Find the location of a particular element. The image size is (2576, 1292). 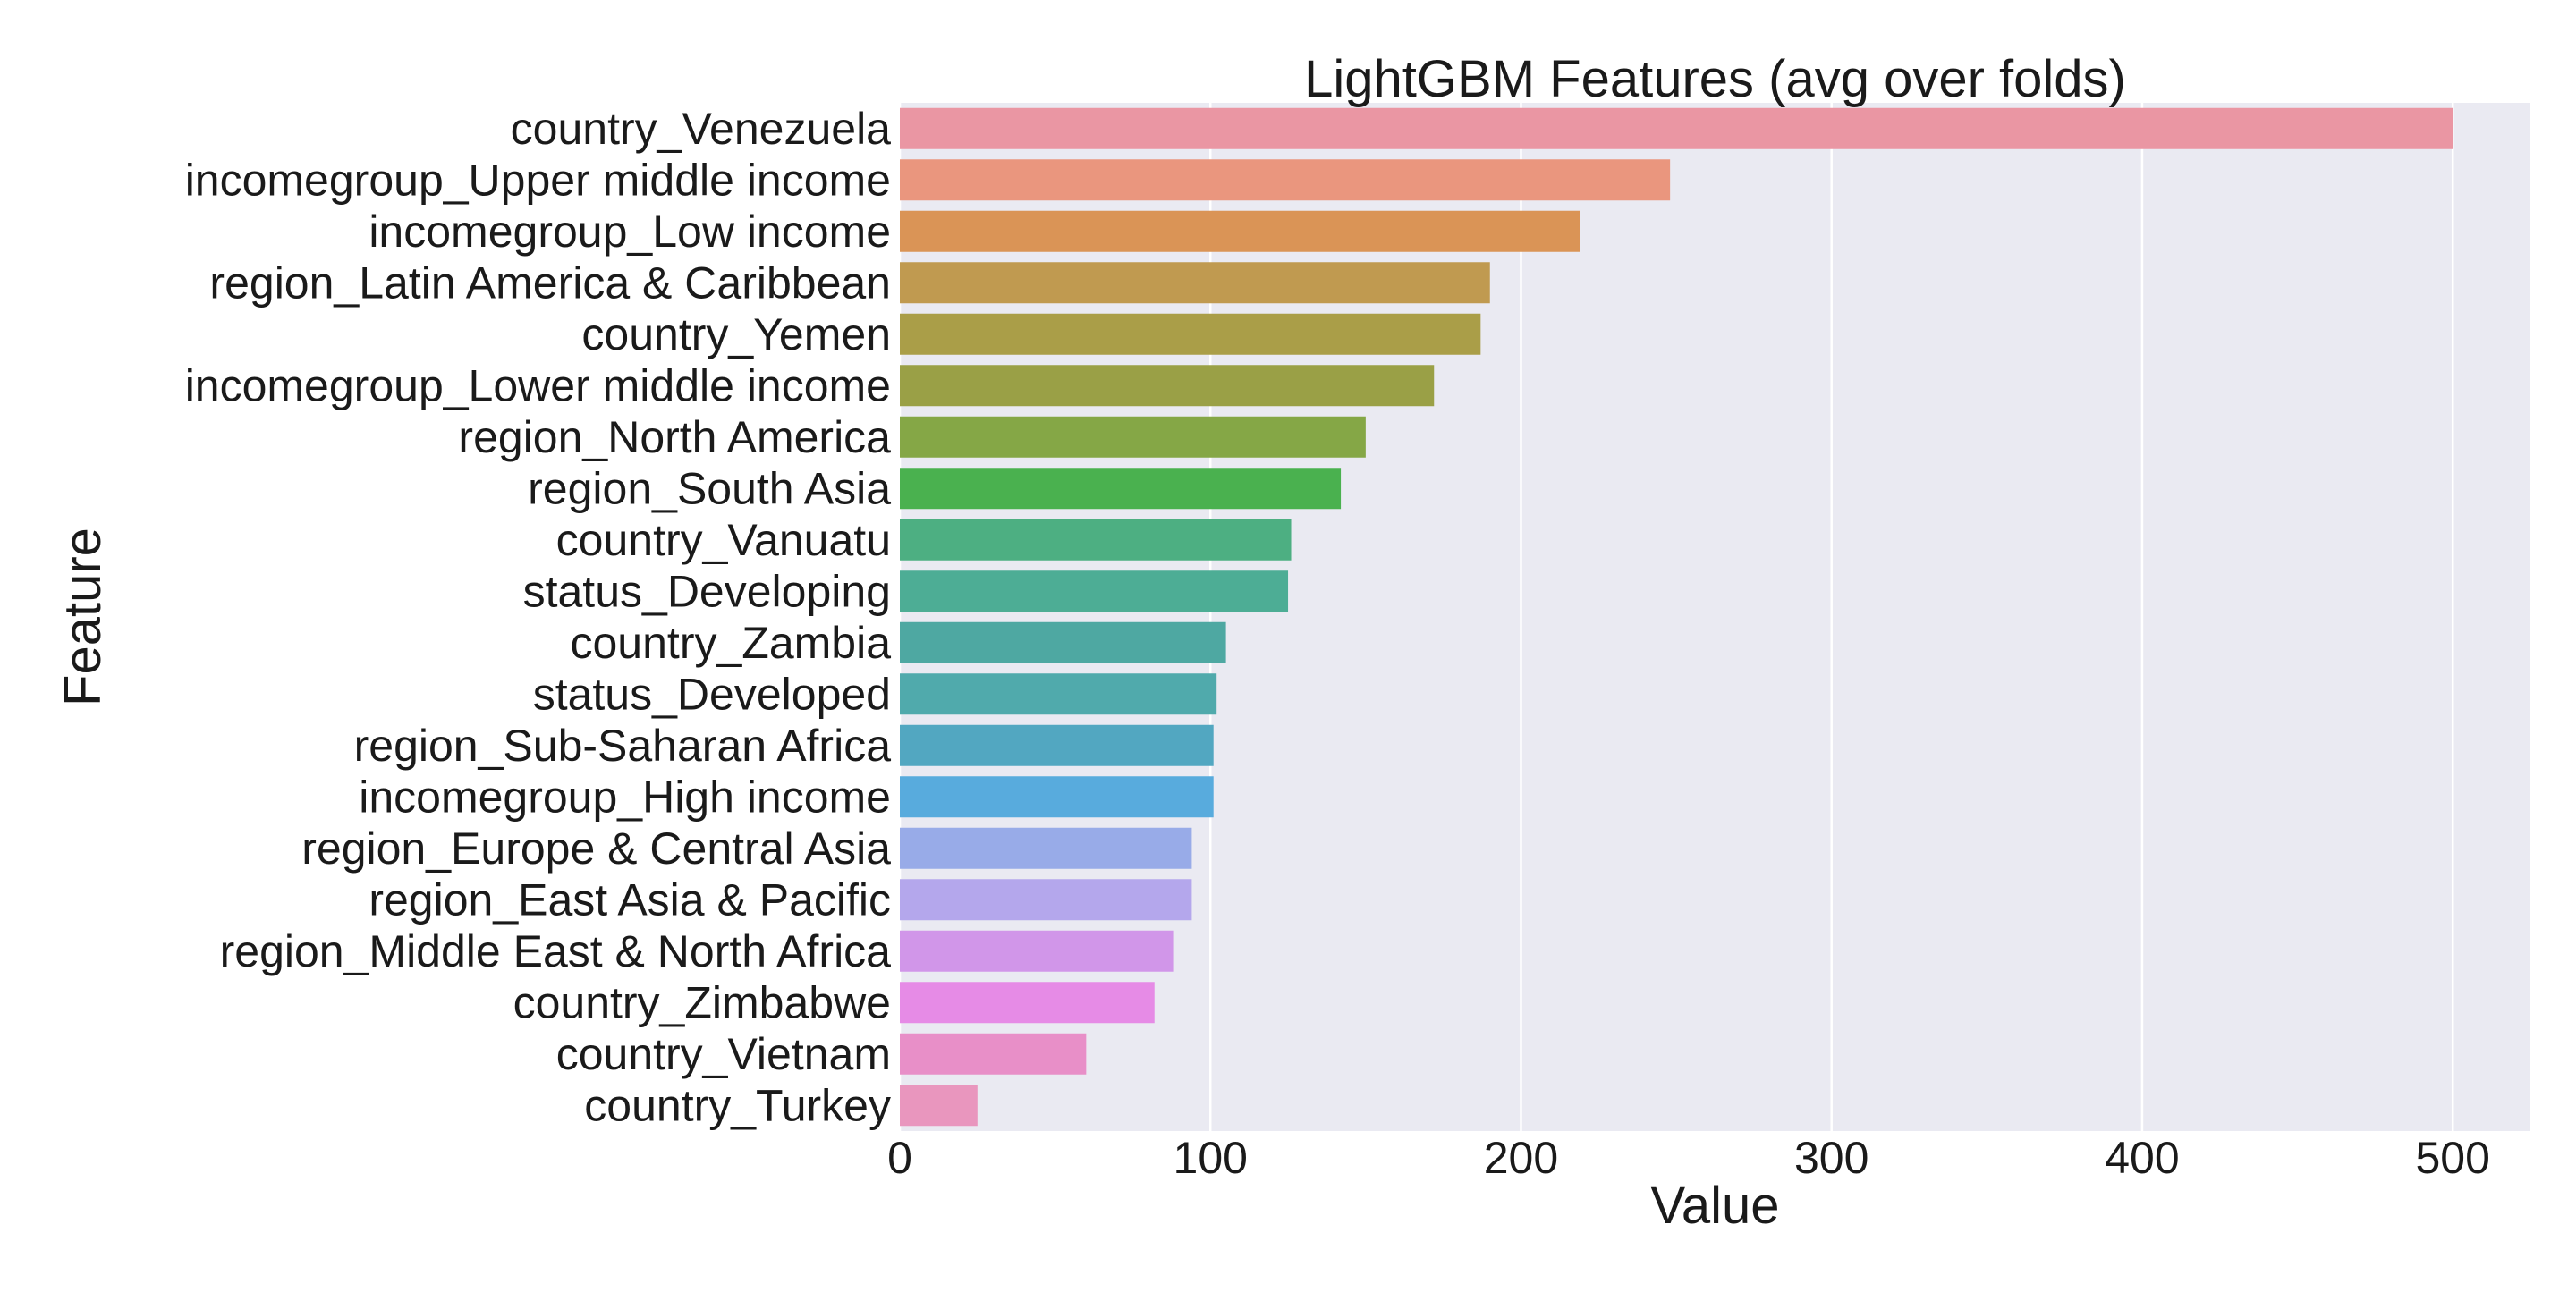

x-tick-labels: 0 100 200 300 400 500 is located at coordinates (1688, 1158).